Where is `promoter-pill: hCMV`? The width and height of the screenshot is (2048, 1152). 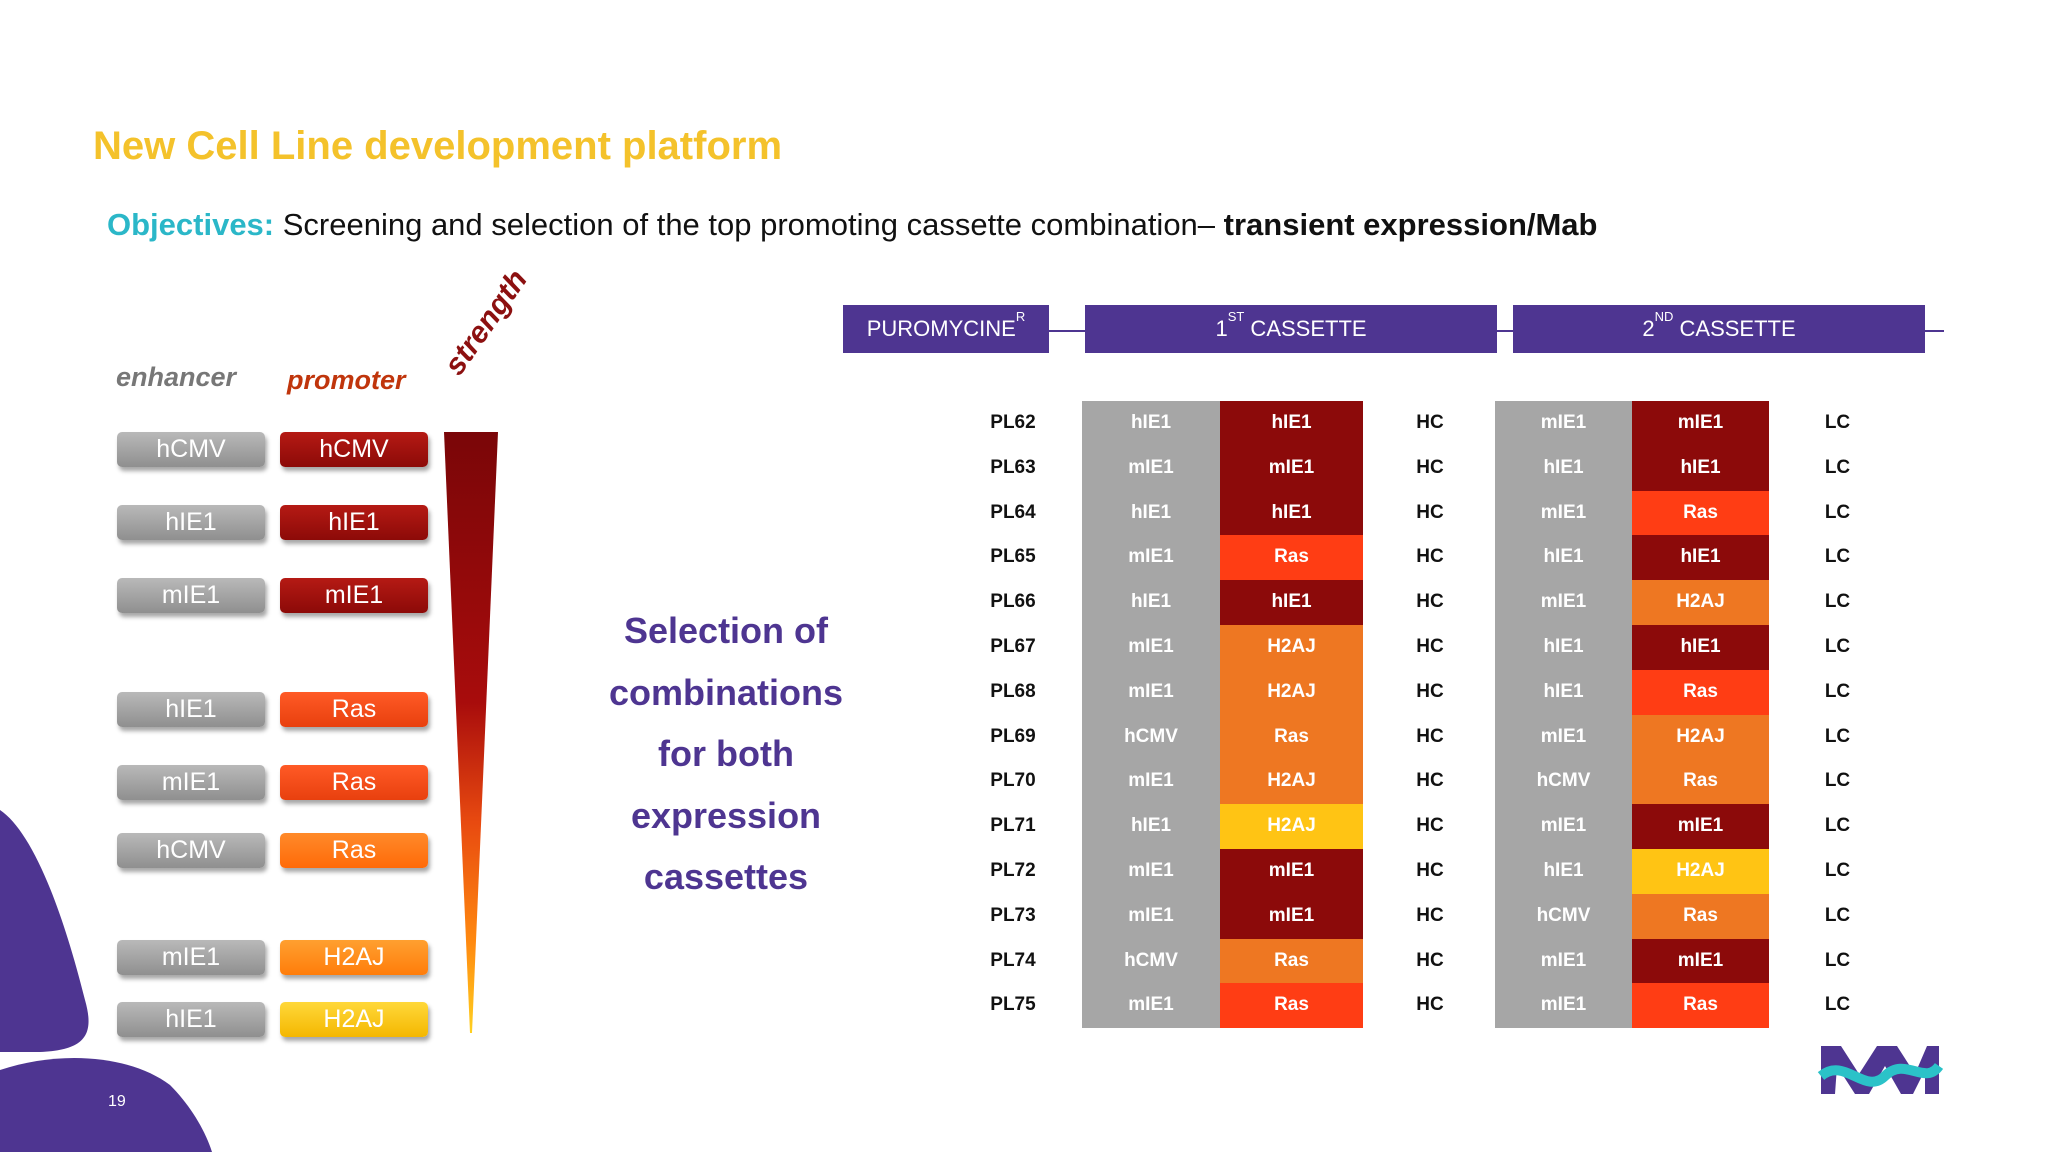 promoter-pill: hCMV is located at coordinates (354, 449).